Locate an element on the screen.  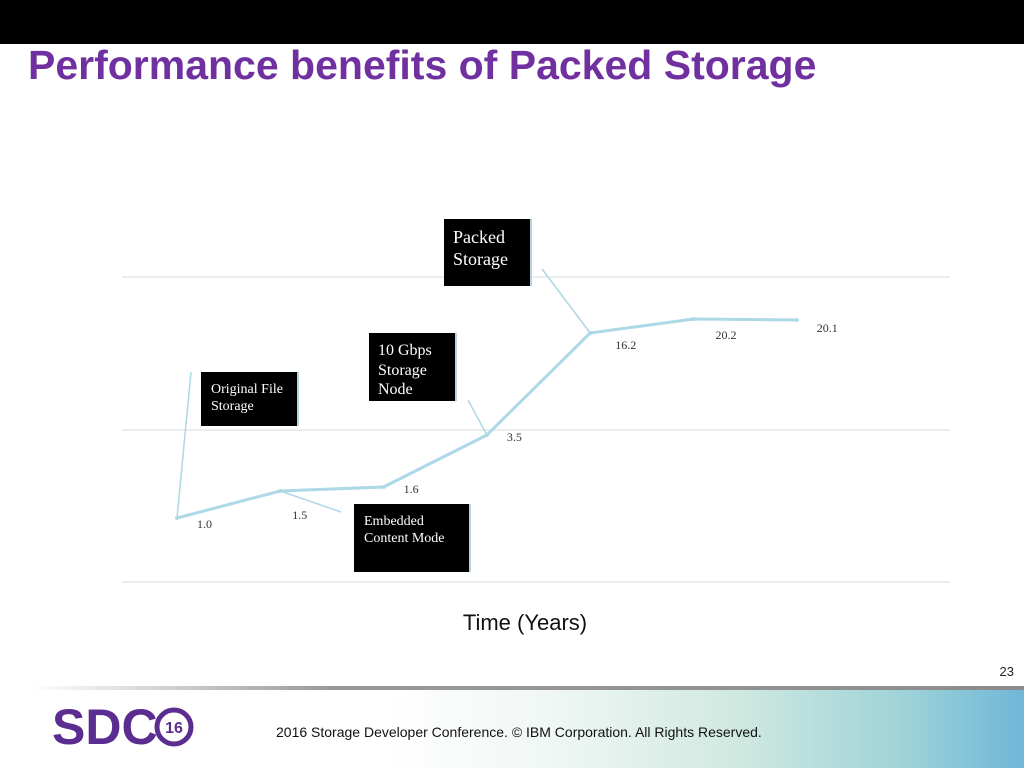
footer-divider is located at coordinates (527, 688).